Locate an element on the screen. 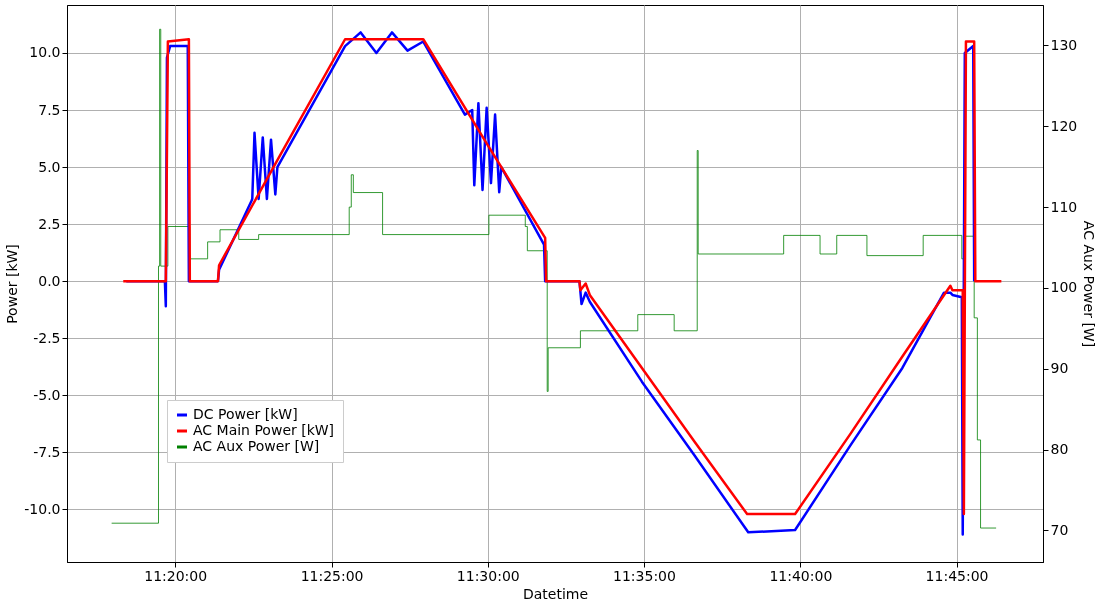  y2-tick-label: 120 is located at coordinates (1064, 125).